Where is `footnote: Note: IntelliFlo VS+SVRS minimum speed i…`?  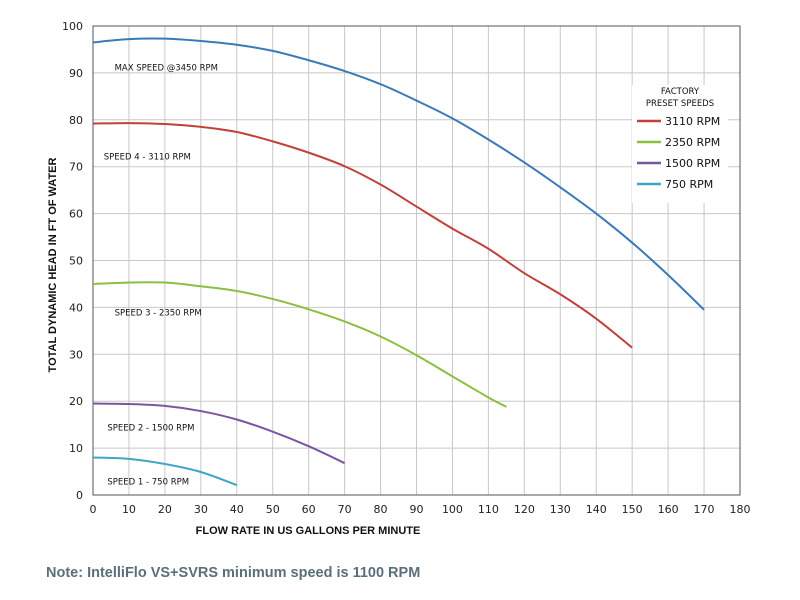 footnote: Note: IntelliFlo VS+SVRS minimum speed i… is located at coordinates (233, 573).